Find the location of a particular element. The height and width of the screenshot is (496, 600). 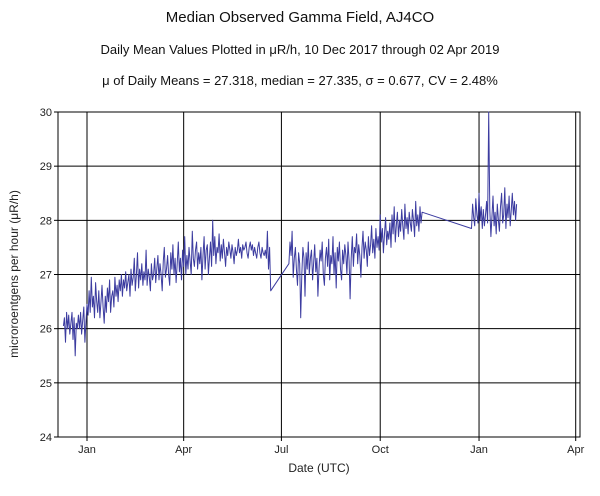

y-axis: 24 25 26 27 28 29 30 is located at coordinates (49, 275).